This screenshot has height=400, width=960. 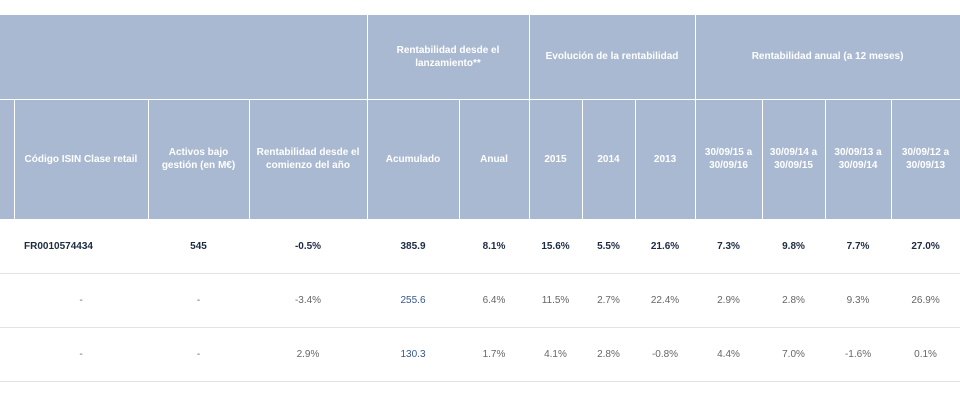 What do you see at coordinates (925, 246) in the screenshot?
I see `table-cell-period-4: 27.0%` at bounding box center [925, 246].